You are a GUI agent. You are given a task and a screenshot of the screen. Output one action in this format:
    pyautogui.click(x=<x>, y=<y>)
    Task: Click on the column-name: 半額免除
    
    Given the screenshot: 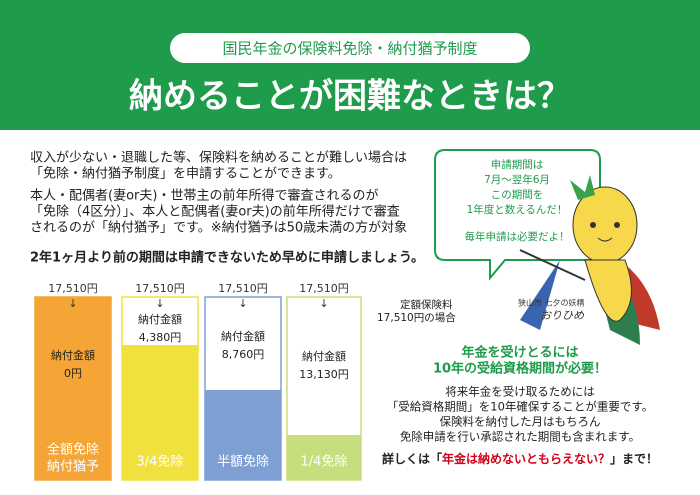 What is the action you would take?
    pyautogui.click(x=243, y=462)
    